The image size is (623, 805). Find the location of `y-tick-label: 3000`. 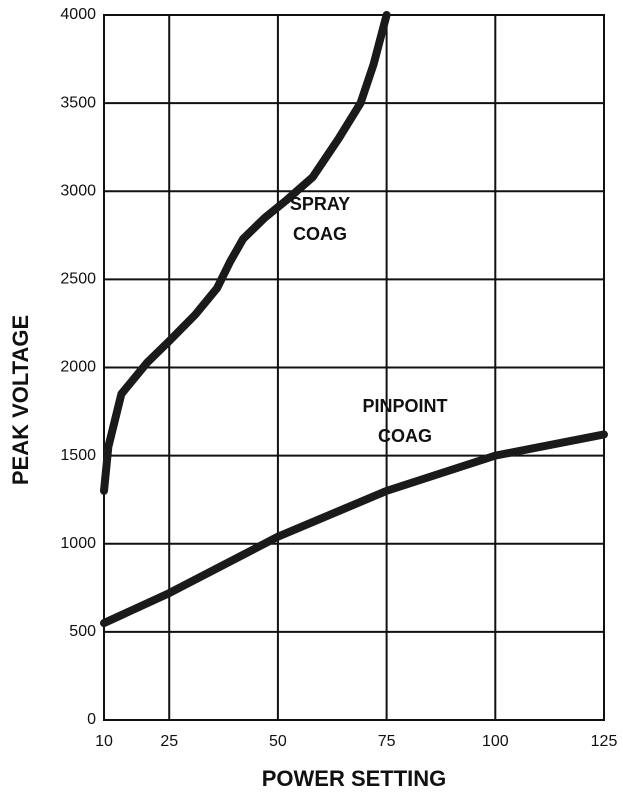

y-tick-label: 3000 is located at coordinates (78, 190).